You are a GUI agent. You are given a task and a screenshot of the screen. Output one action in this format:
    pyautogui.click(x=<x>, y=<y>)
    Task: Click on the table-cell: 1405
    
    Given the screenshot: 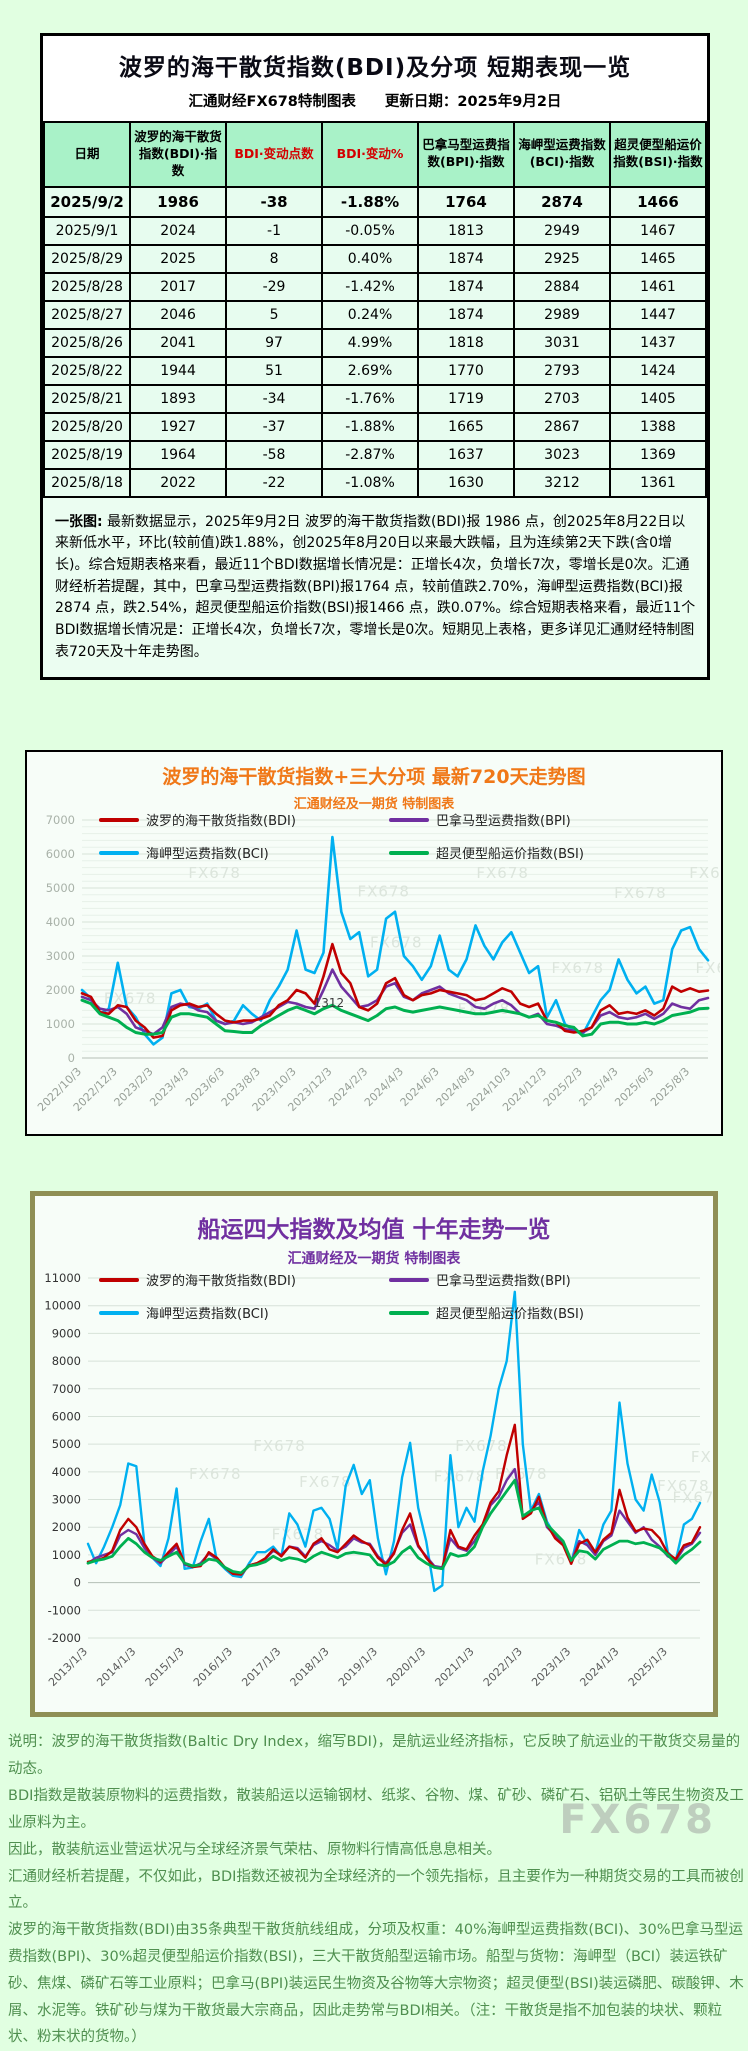 What is the action you would take?
    pyautogui.click(x=658, y=398)
    